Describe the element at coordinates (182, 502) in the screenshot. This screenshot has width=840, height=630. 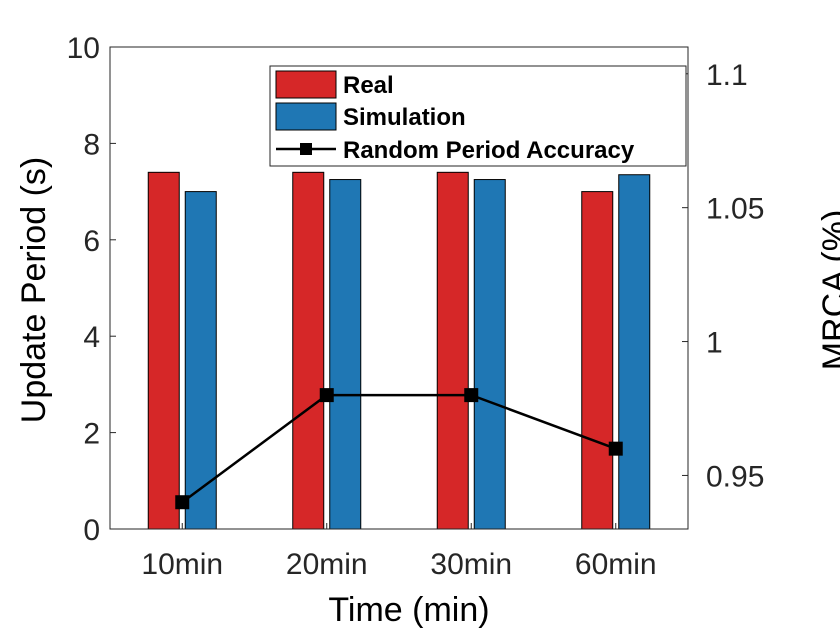
I see `point-accuracy-10min` at that location.